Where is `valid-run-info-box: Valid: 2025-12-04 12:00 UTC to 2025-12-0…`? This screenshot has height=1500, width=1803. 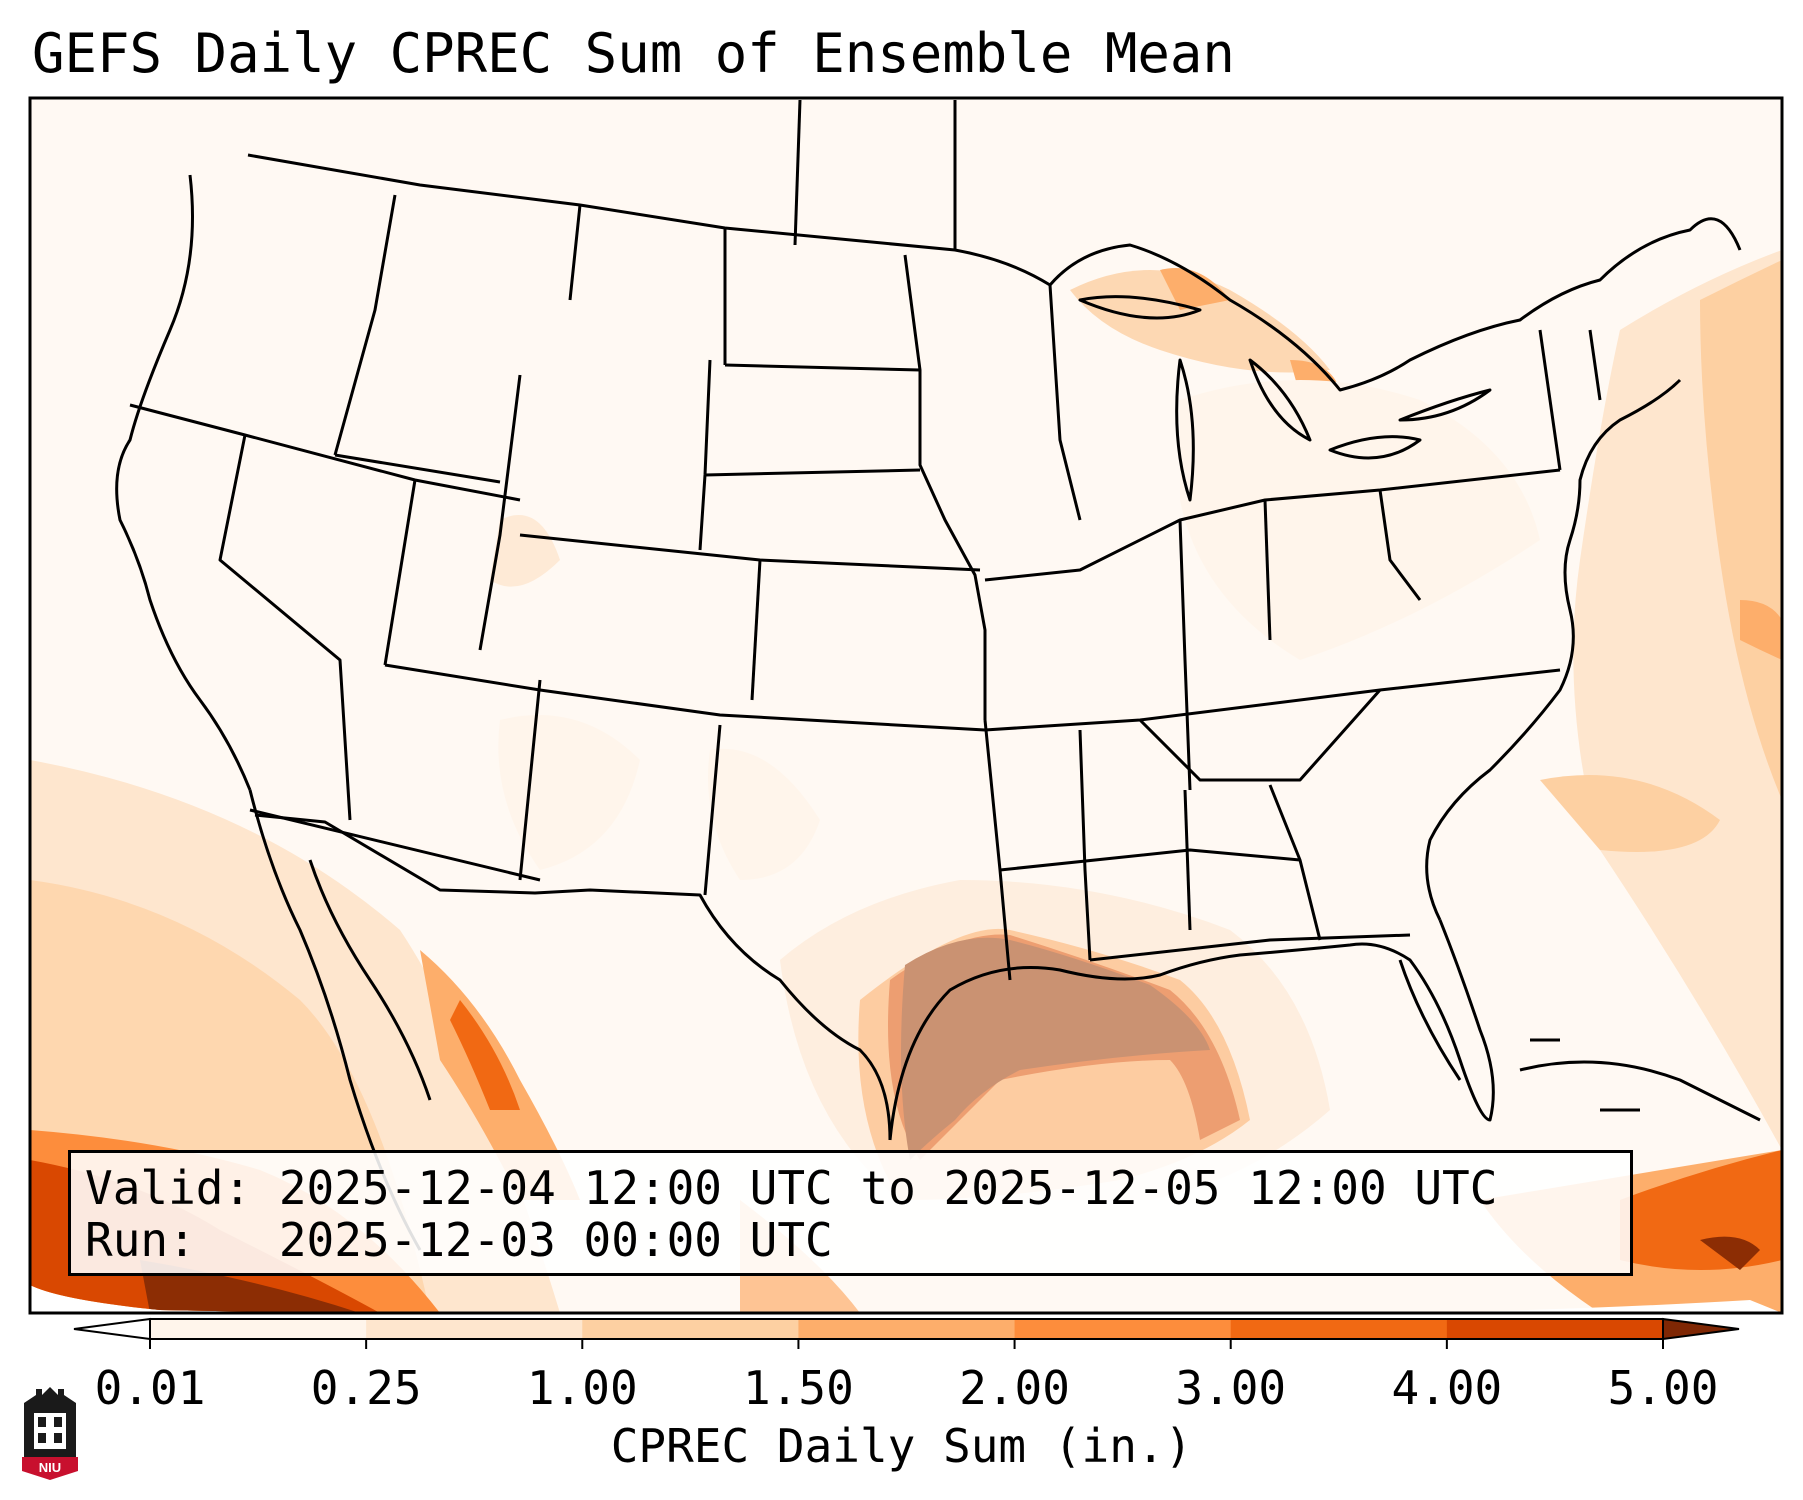
valid-run-info-box: Valid: 2025-12-04 12:00 UTC to 2025-12-0… is located at coordinates (850, 1213).